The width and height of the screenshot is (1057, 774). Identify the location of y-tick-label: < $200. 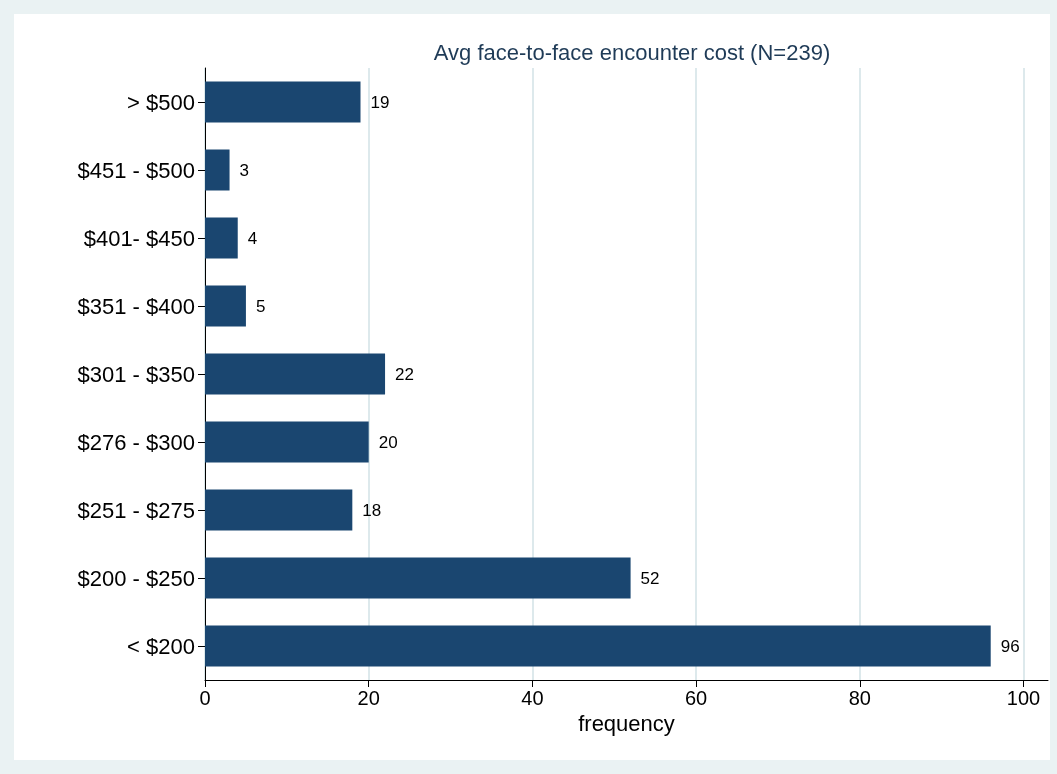
(161, 646).